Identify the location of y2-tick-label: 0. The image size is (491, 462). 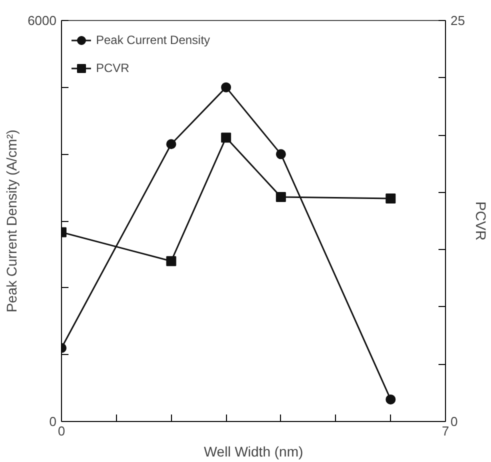
(454, 421).